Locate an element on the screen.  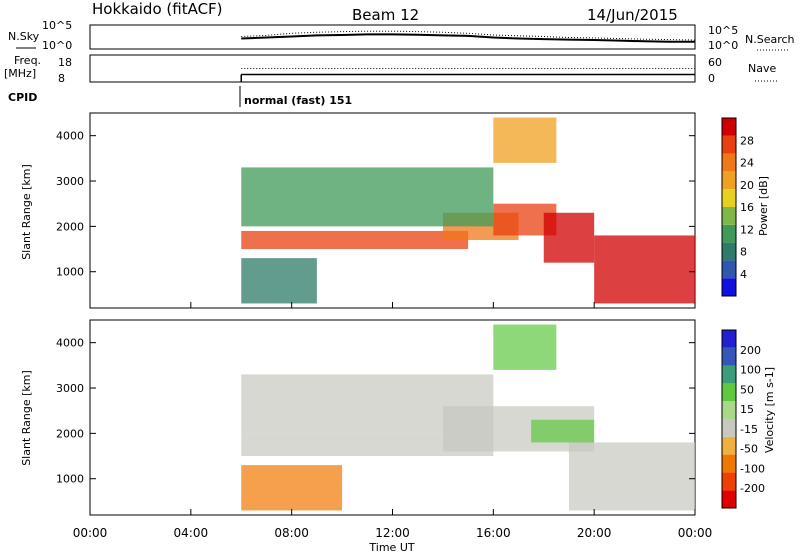
nsky-right-tick-top: 10^5 is located at coordinates (723, 30).